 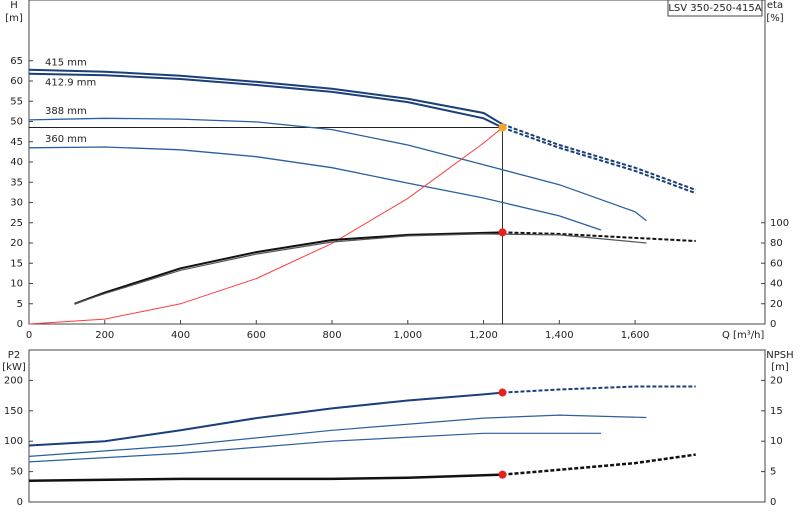 I want to click on y-label: P2, so click(x=14, y=355).